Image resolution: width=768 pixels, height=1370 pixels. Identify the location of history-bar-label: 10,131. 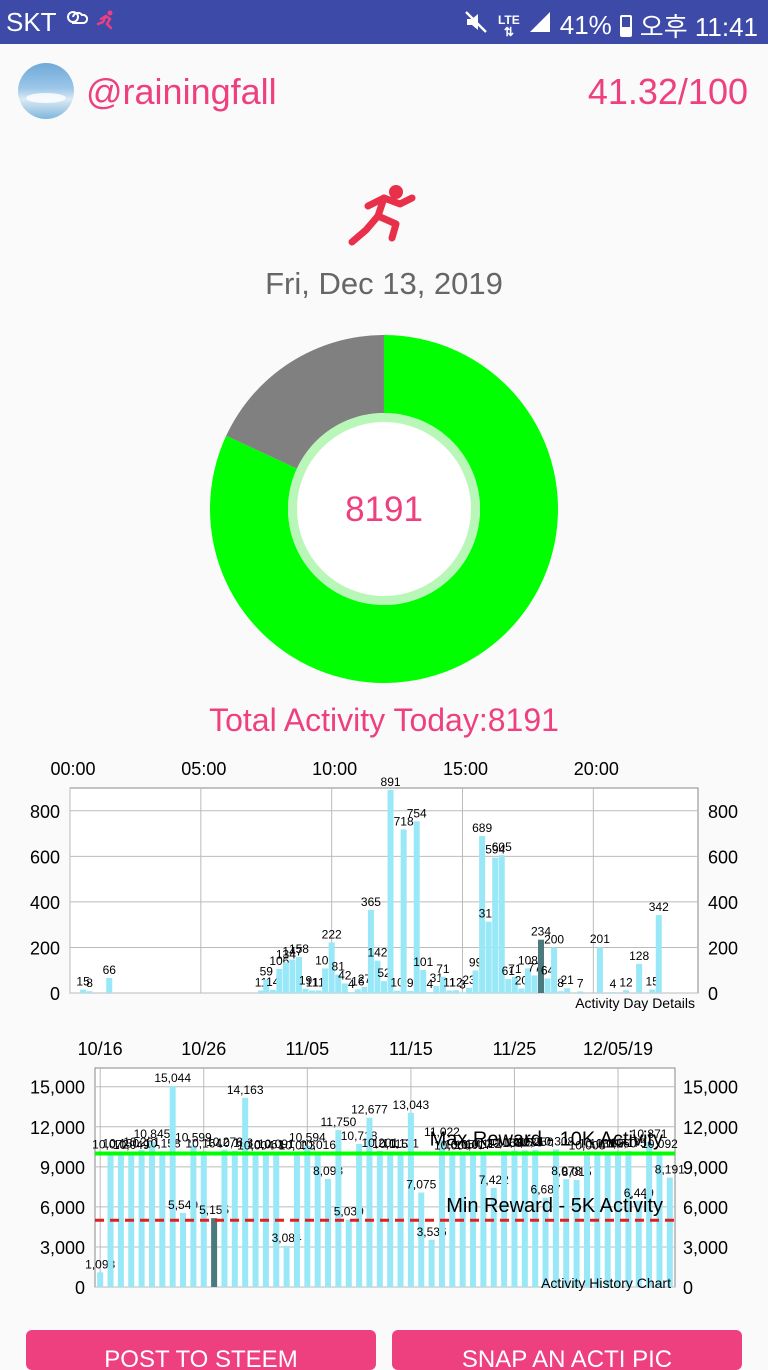
(597, 1144).